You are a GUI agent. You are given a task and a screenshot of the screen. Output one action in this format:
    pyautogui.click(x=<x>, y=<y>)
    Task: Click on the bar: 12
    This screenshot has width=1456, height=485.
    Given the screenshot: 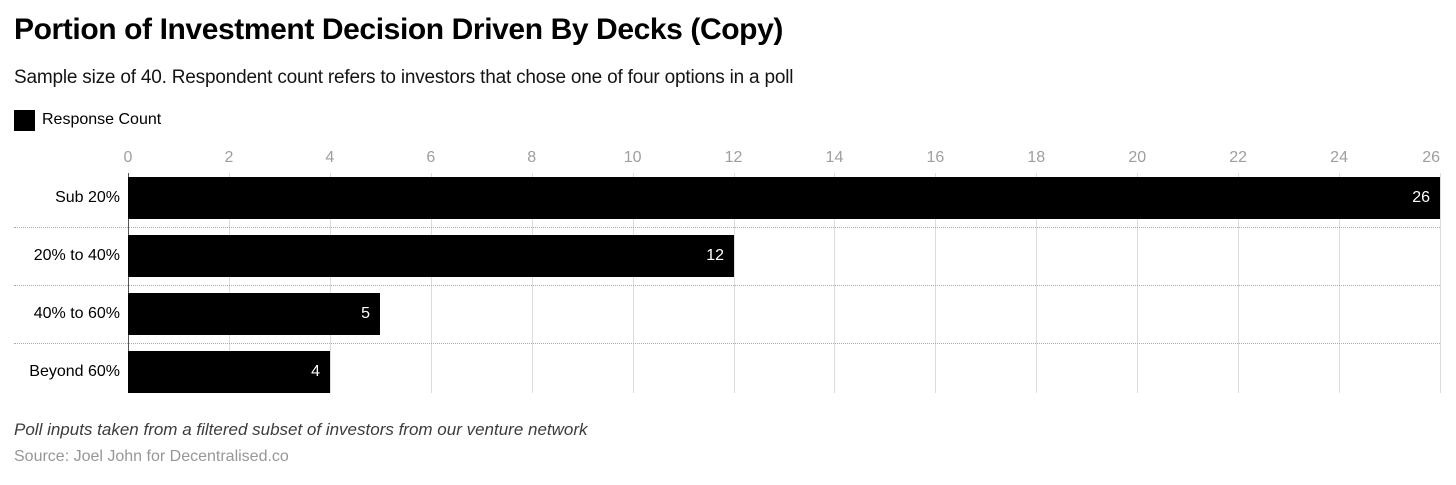 What is the action you would take?
    pyautogui.click(x=431, y=256)
    